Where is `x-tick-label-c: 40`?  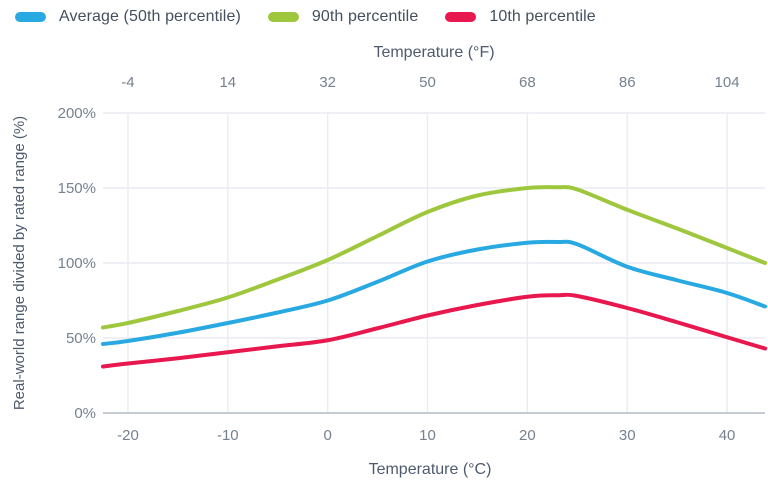 x-tick-label-c: 40 is located at coordinates (727, 435).